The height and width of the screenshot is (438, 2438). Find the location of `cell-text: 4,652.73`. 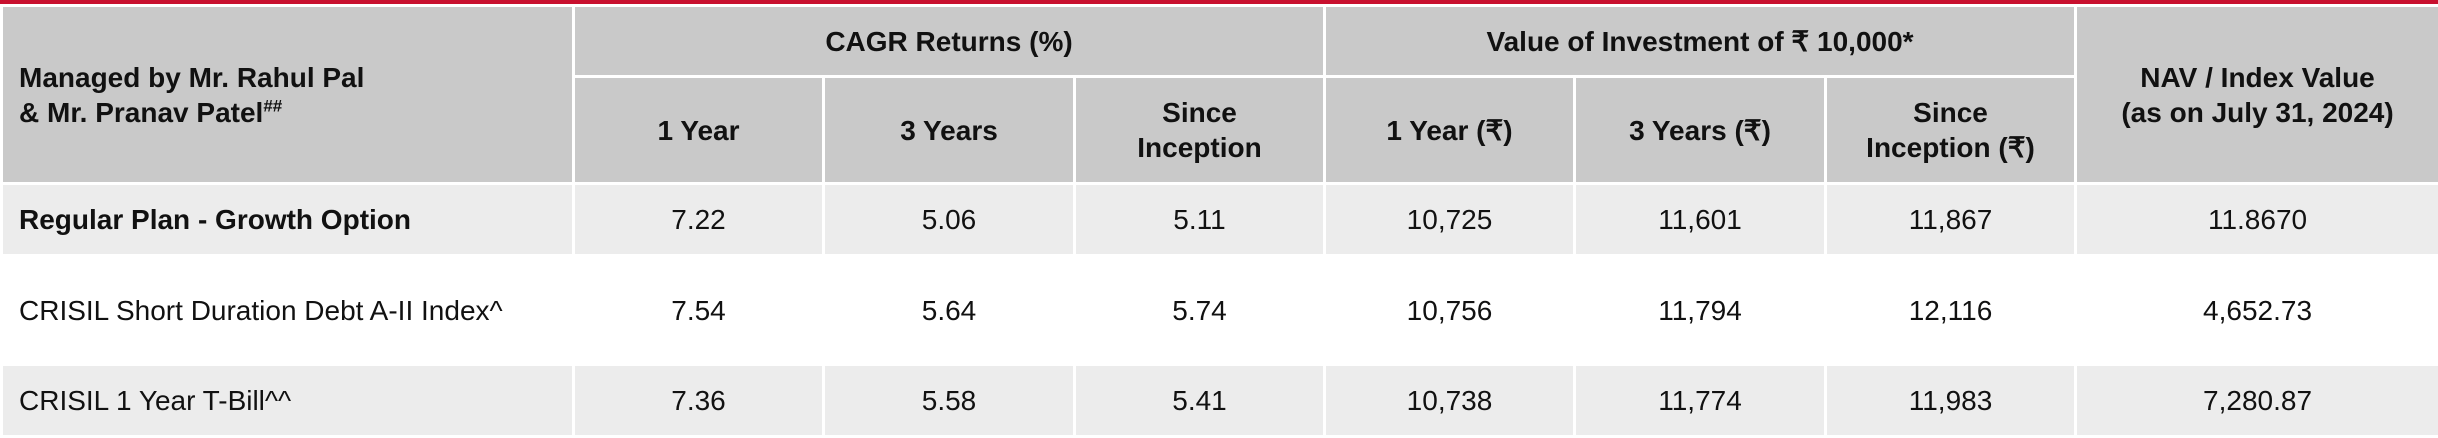

cell-text: 4,652.73 is located at coordinates (2258, 310).